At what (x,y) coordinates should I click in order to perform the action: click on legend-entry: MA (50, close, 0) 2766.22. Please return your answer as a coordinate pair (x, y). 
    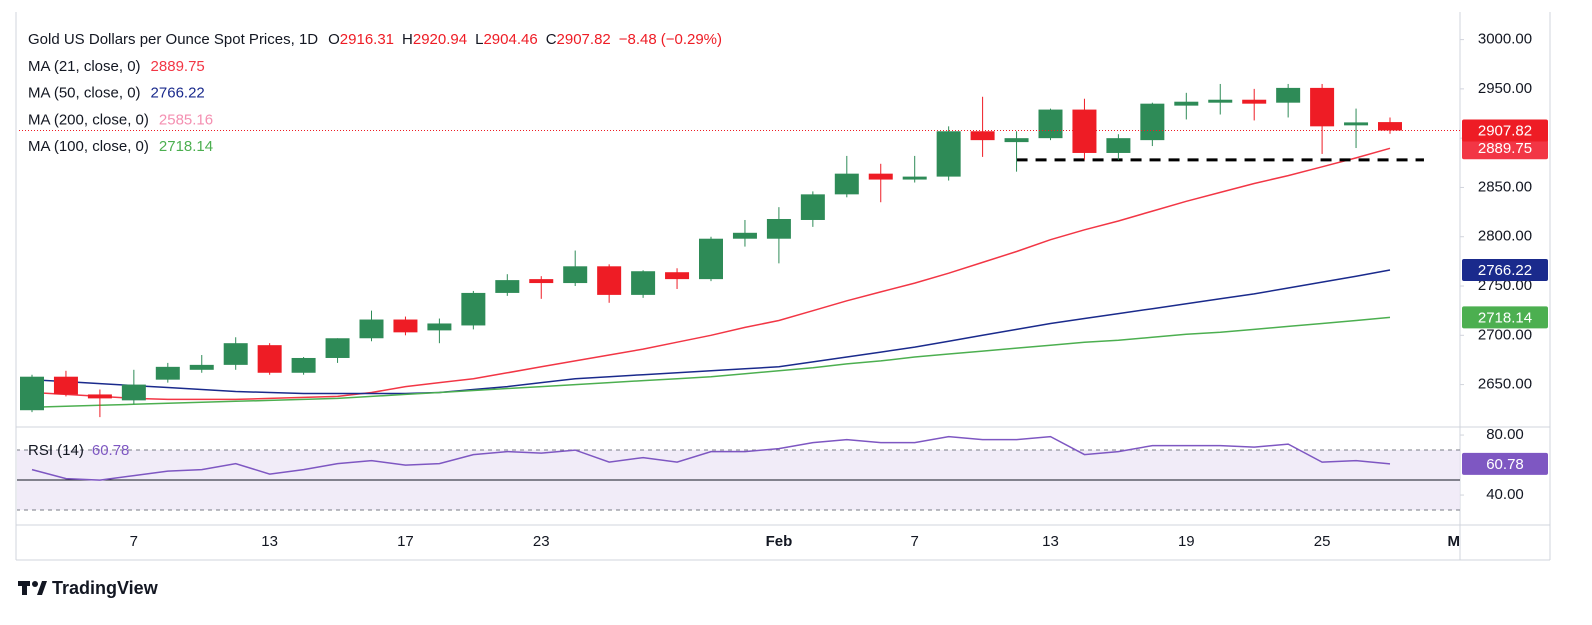
    Looking at the image, I should click on (116, 93).